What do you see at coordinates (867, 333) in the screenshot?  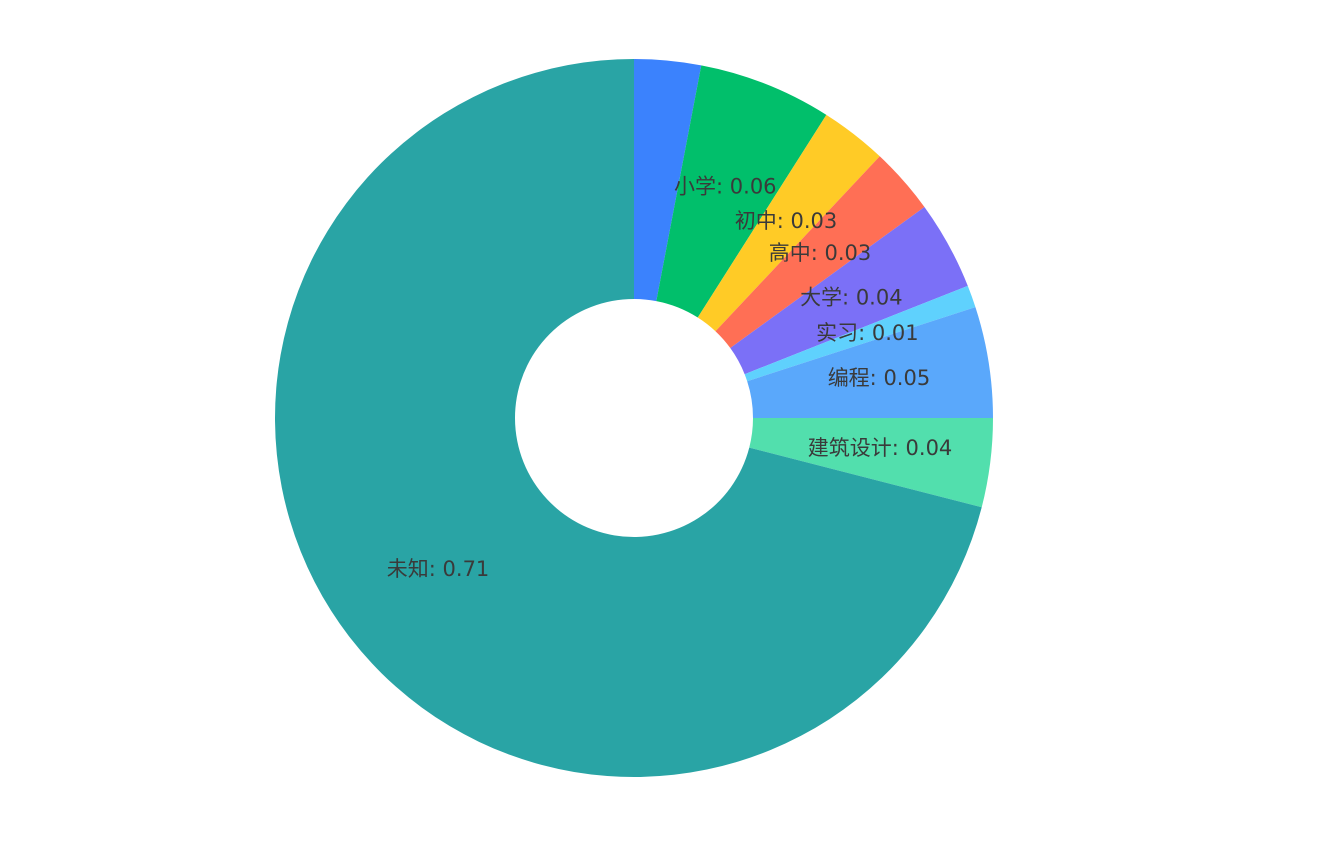 I see `slice-label-5: 实习: 0.01` at bounding box center [867, 333].